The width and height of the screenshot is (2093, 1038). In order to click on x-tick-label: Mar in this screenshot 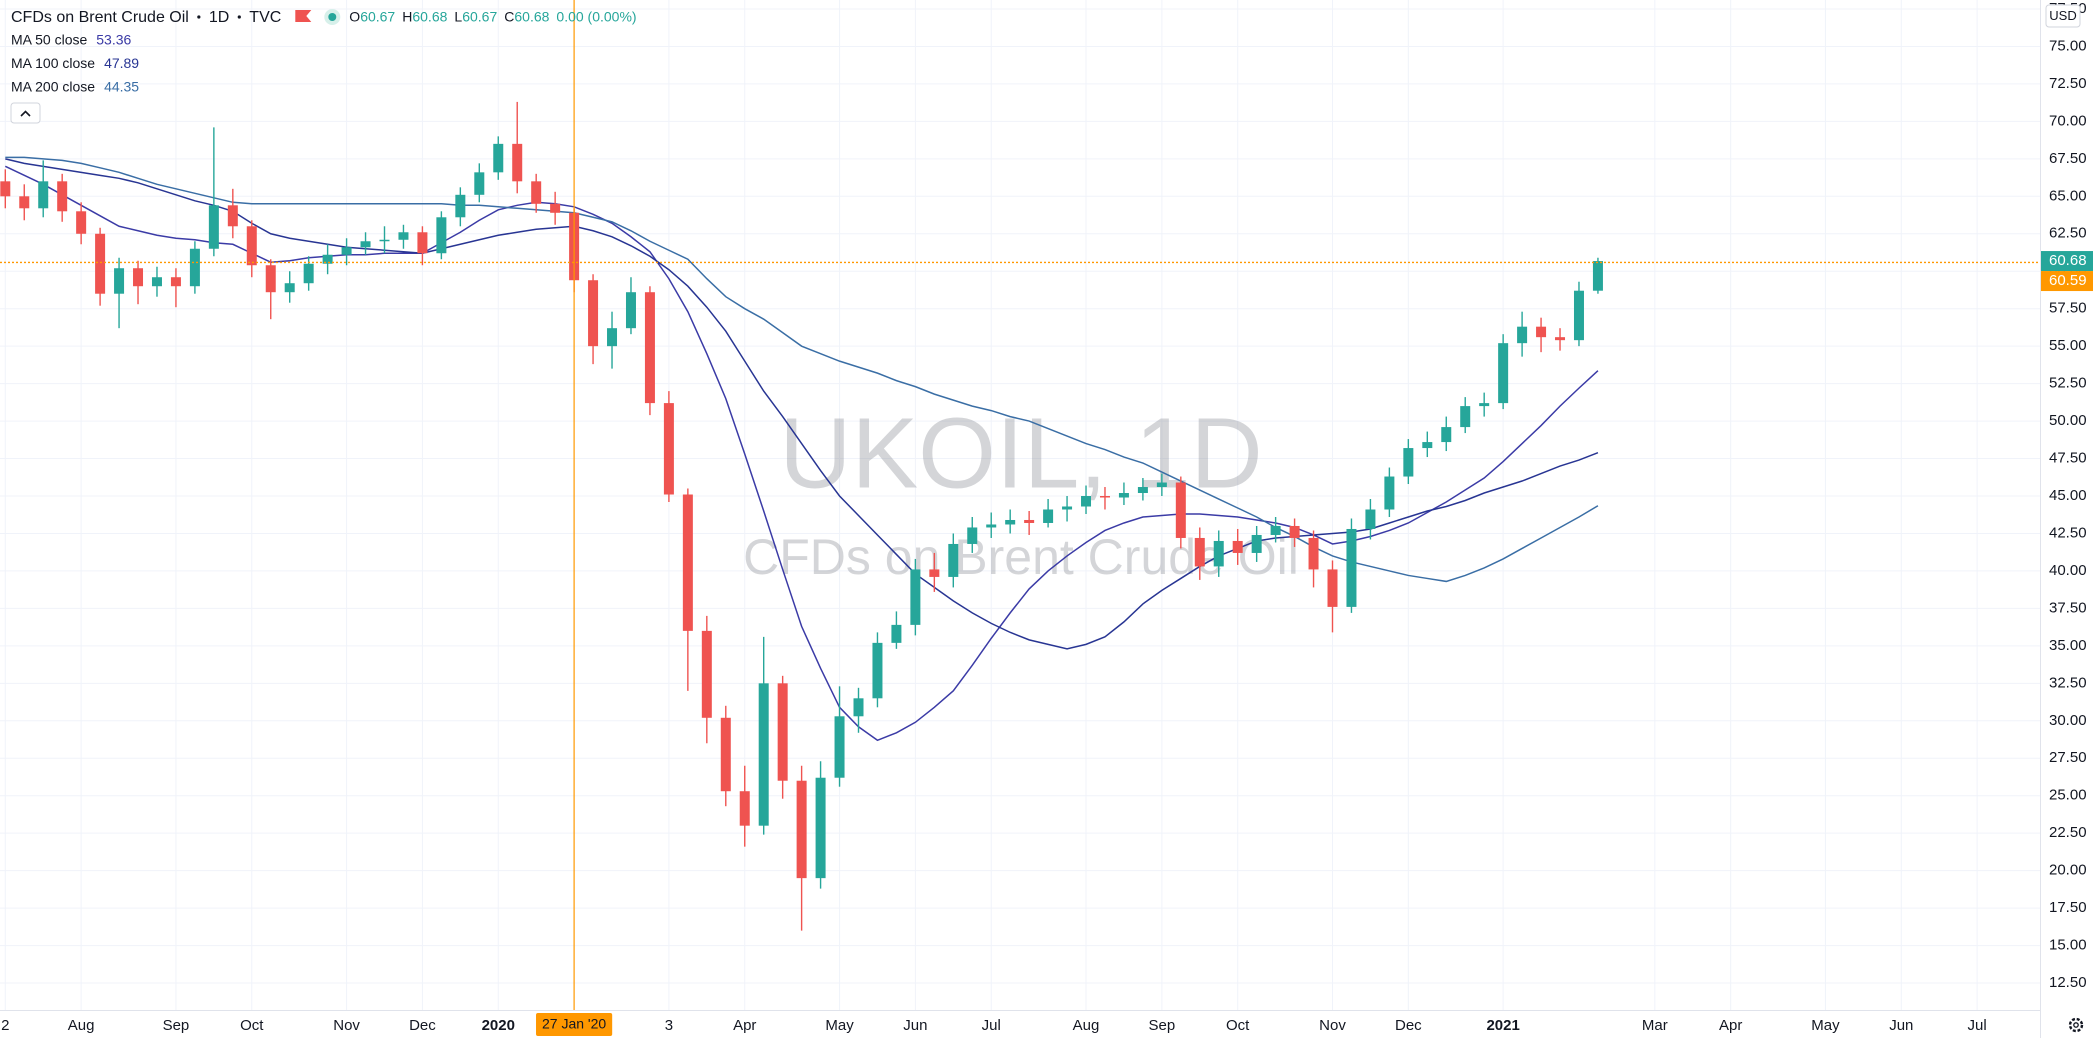, I will do `click(1655, 1025)`.